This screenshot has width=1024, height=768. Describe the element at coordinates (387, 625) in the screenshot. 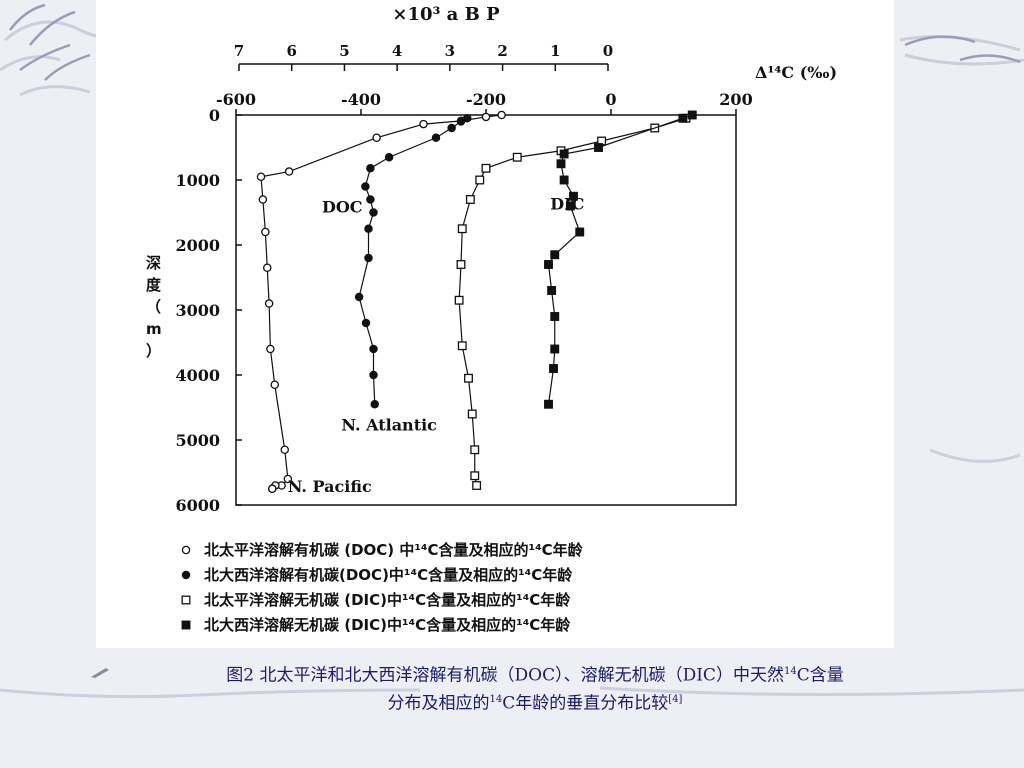

I see `legend-entry: 北大西洋溶解无机碳 (DIC)中¹⁴C含量及相应的¹⁴C年龄` at that location.